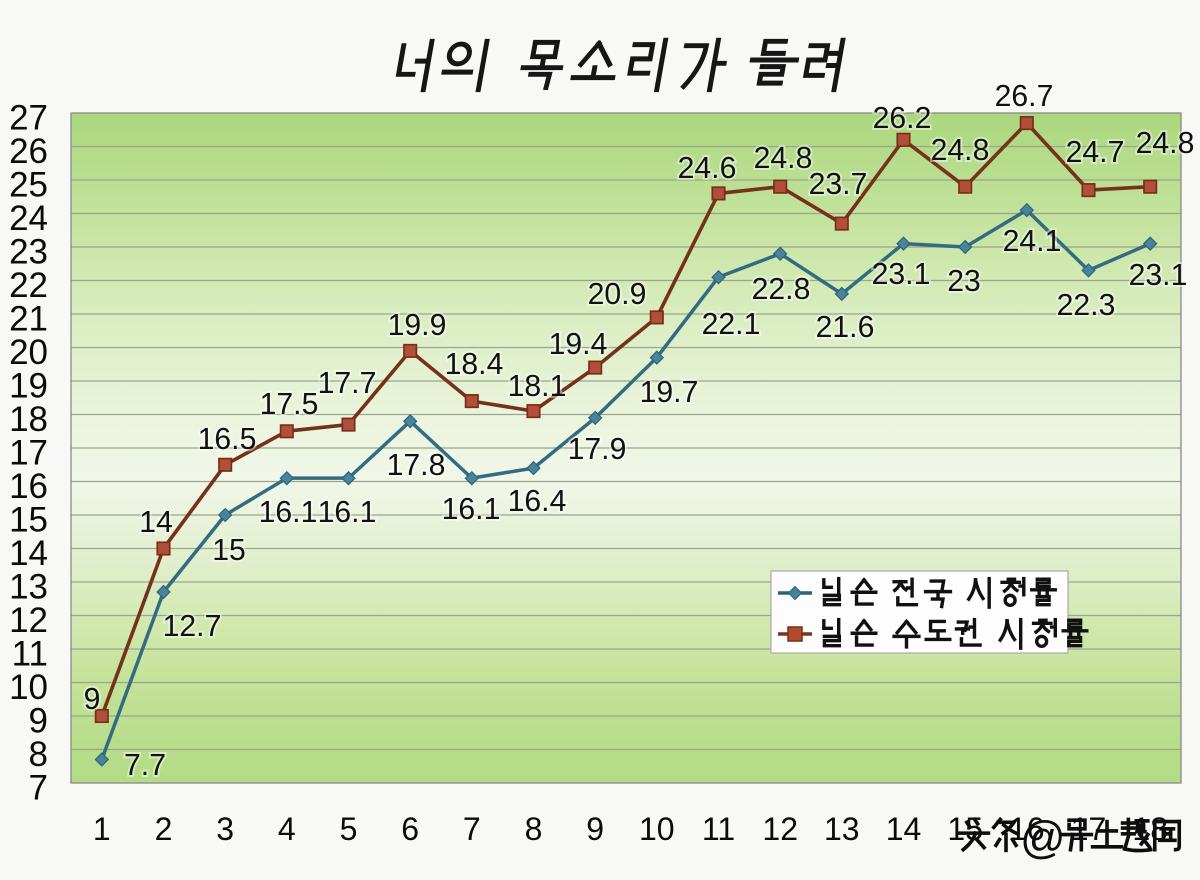 The height and width of the screenshot is (880, 1200). I want to click on svg-text: 18.1, so click(537, 386).